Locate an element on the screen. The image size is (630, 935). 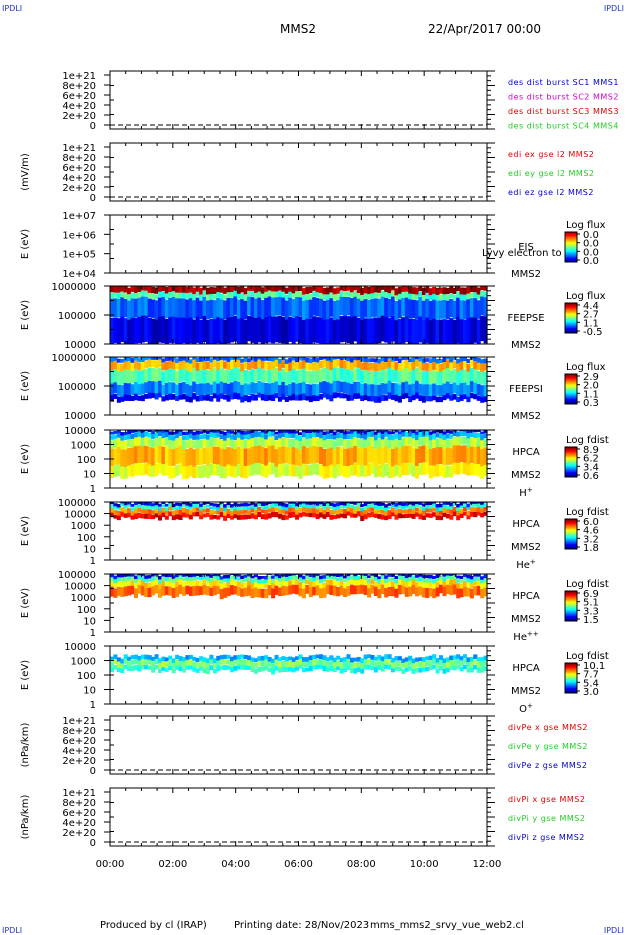
panel-10-ytick-label: 2e+20 is located at coordinates (79, 761).